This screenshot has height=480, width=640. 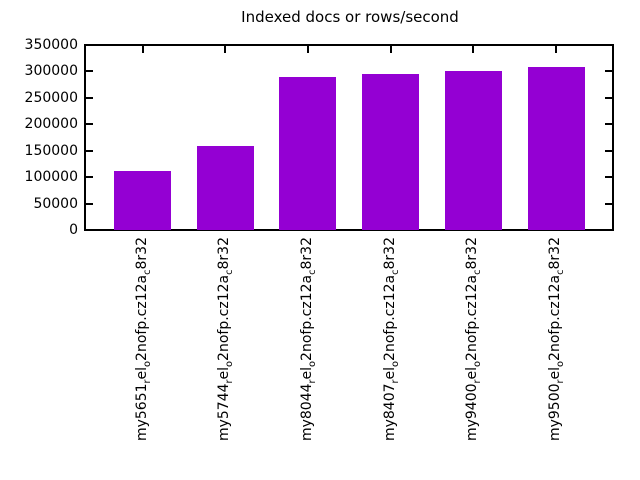 What do you see at coordinates (51, 150) in the screenshot?
I see `y-tick-label: 150000` at bounding box center [51, 150].